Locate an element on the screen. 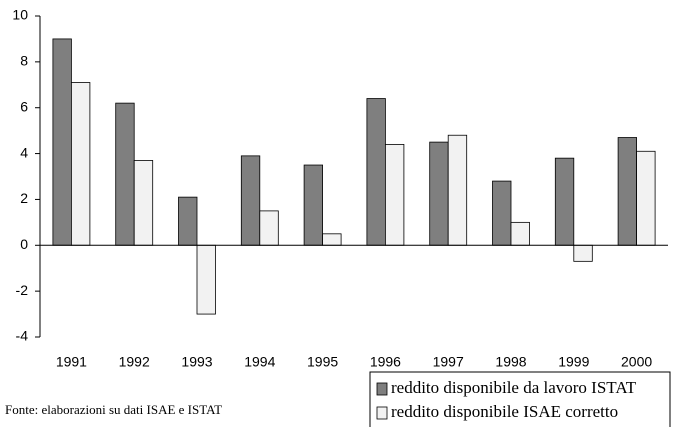  y-tick-label: 2 is located at coordinates (24, 198).